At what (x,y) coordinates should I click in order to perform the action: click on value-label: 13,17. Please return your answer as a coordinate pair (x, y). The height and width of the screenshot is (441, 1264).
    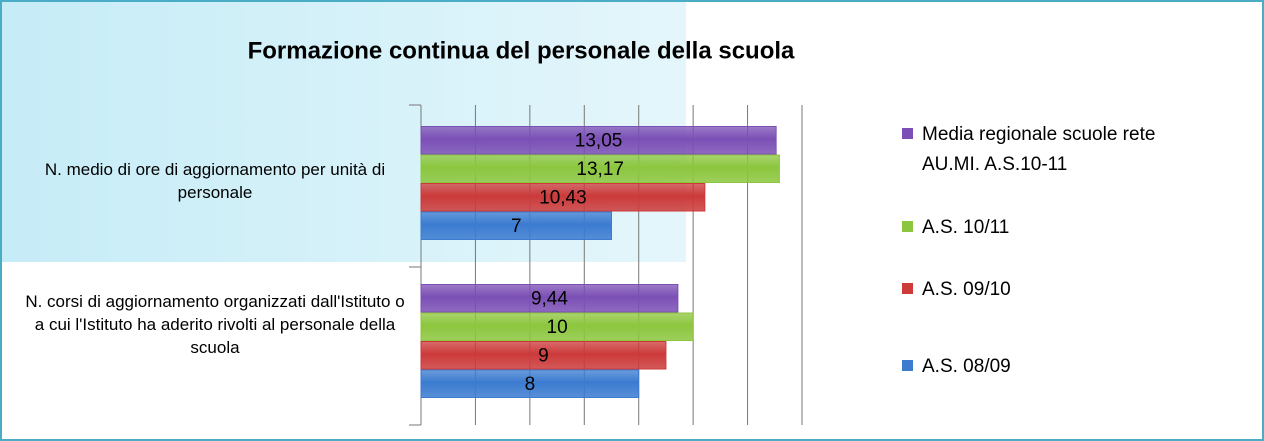
    Looking at the image, I should click on (600, 169).